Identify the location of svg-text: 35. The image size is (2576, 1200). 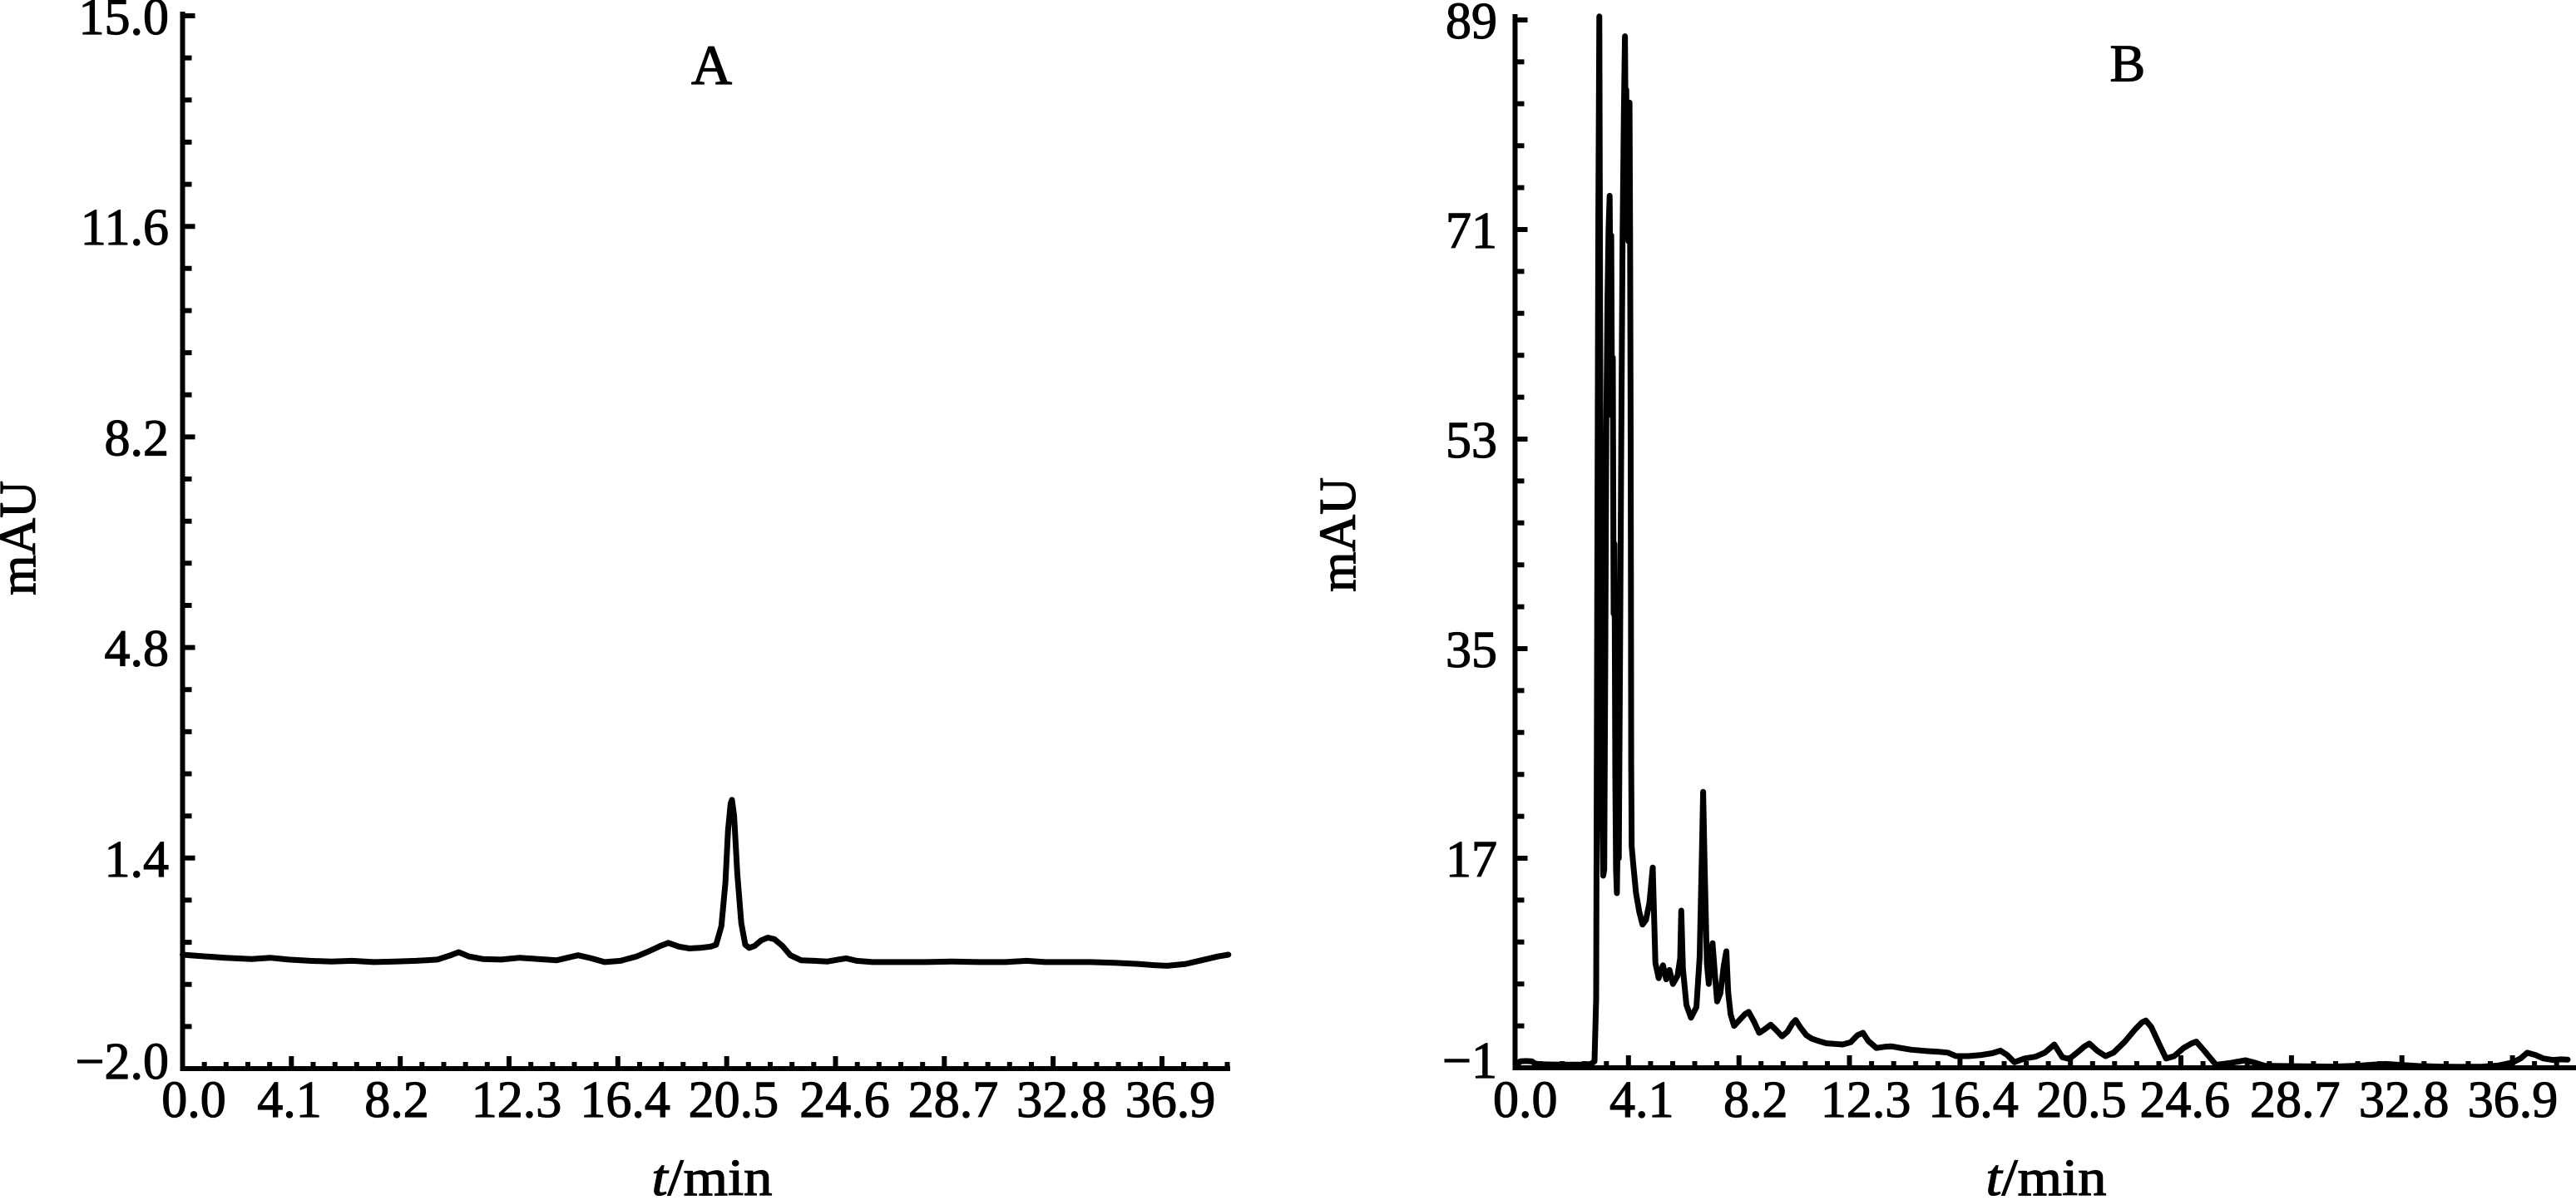
(1471, 650).